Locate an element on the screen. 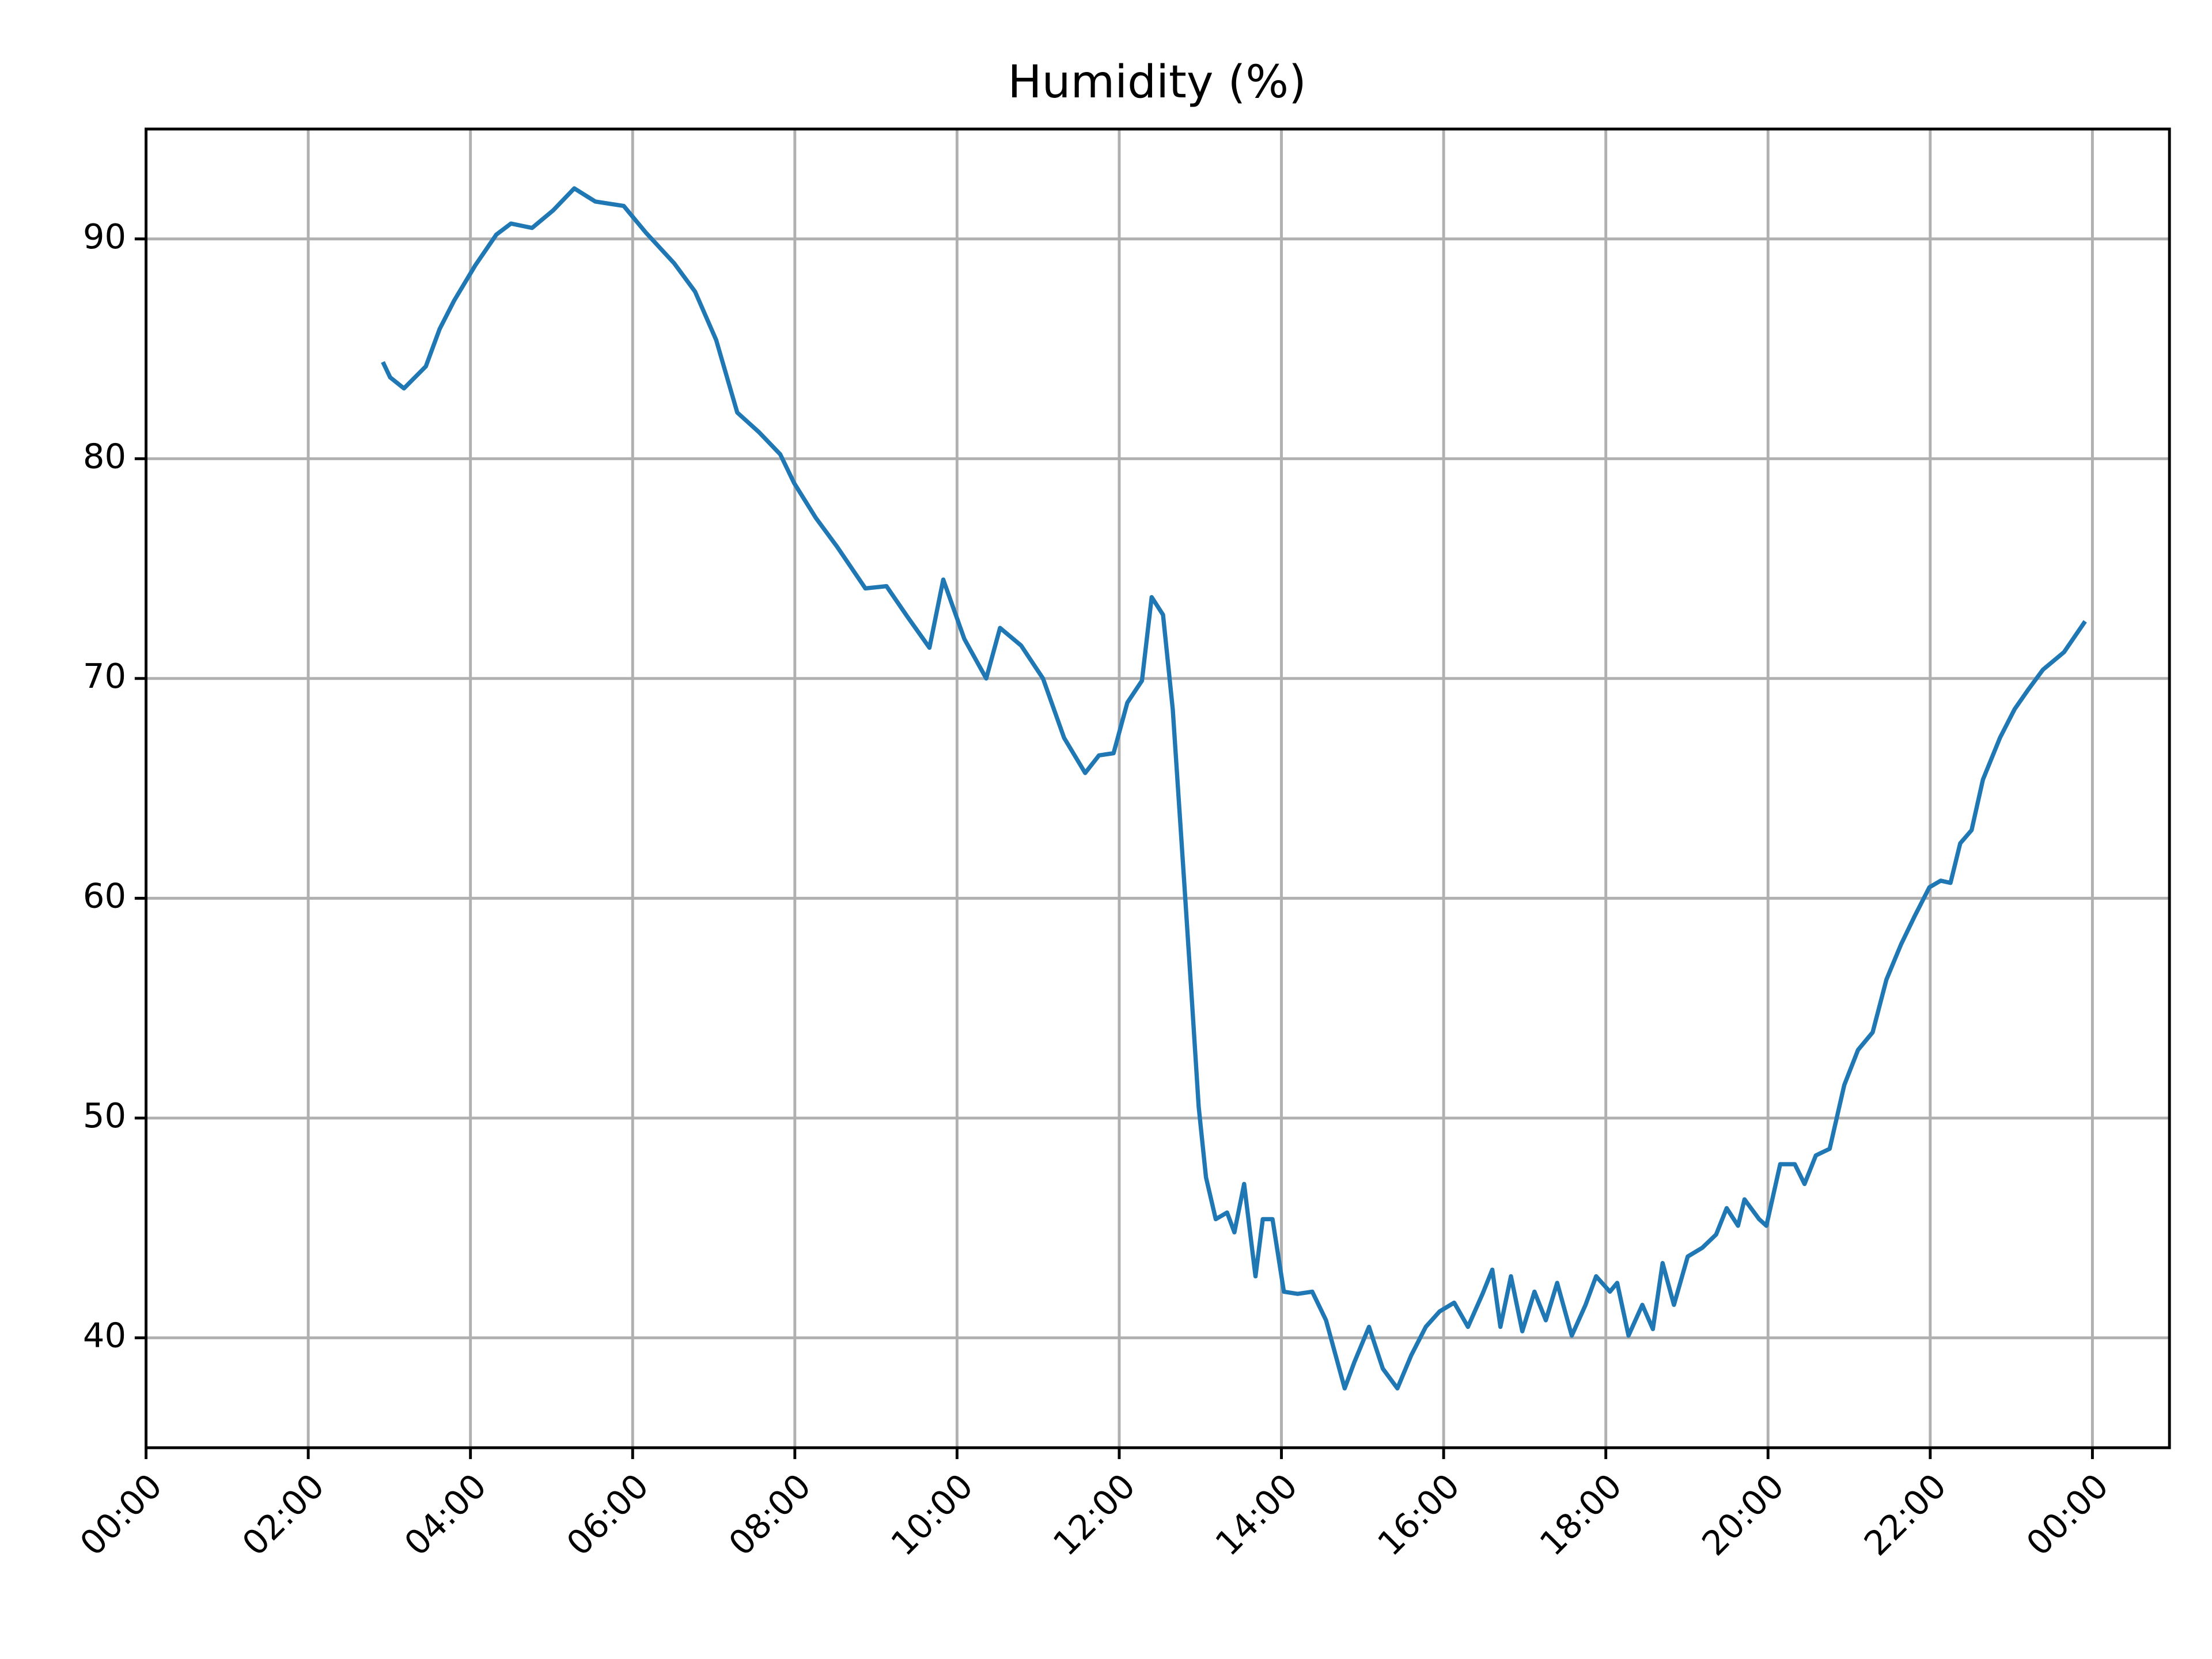 Image resolution: width=2212 pixels, height=1659 pixels. y-tick-label: 90 is located at coordinates (104, 236).